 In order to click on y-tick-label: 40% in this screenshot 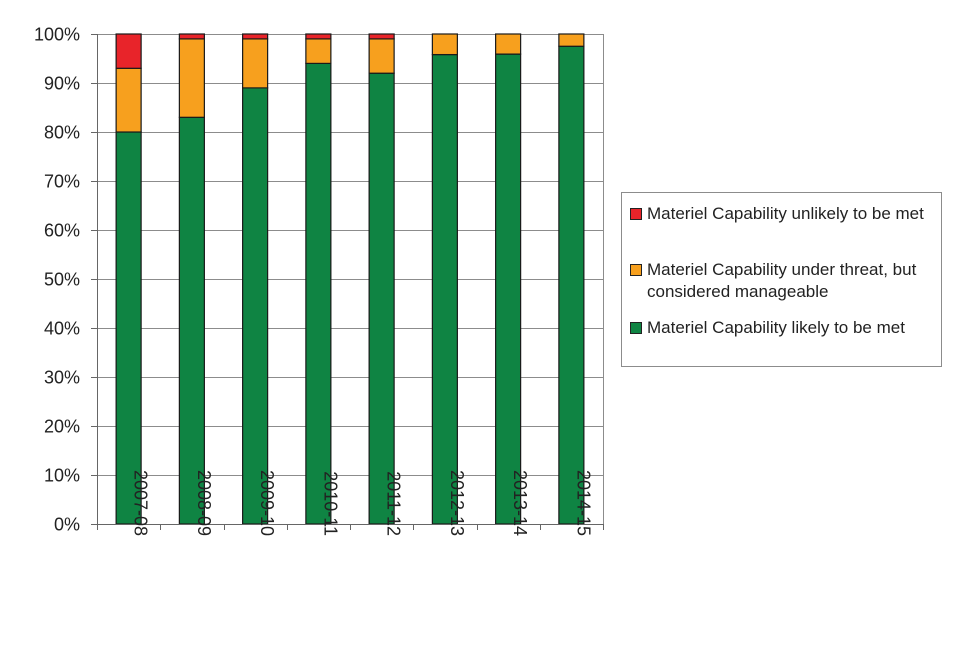, I will do `click(62, 329)`.